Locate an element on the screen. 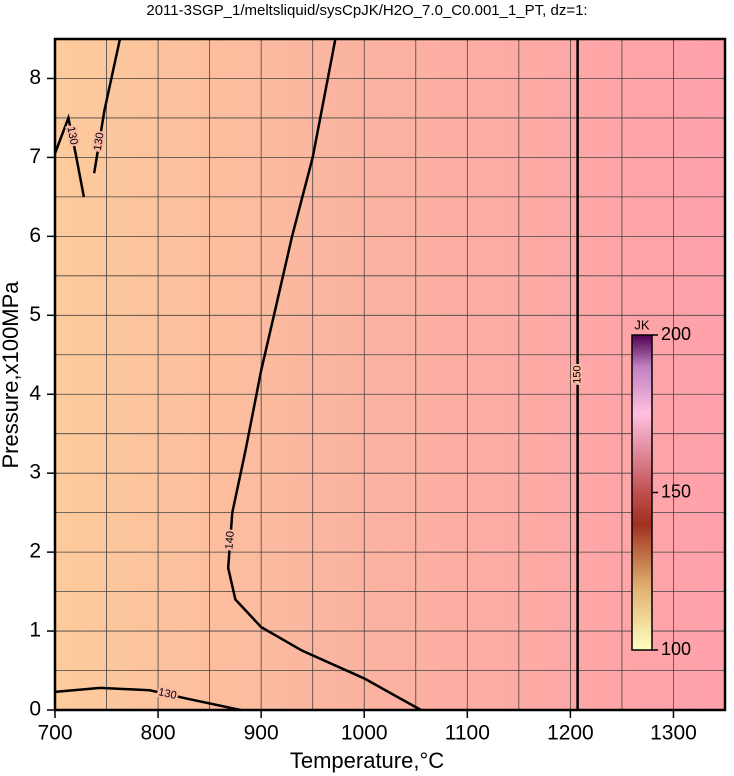 This screenshot has width=734, height=776. x-tick-label: 1300 is located at coordinates (673, 733).